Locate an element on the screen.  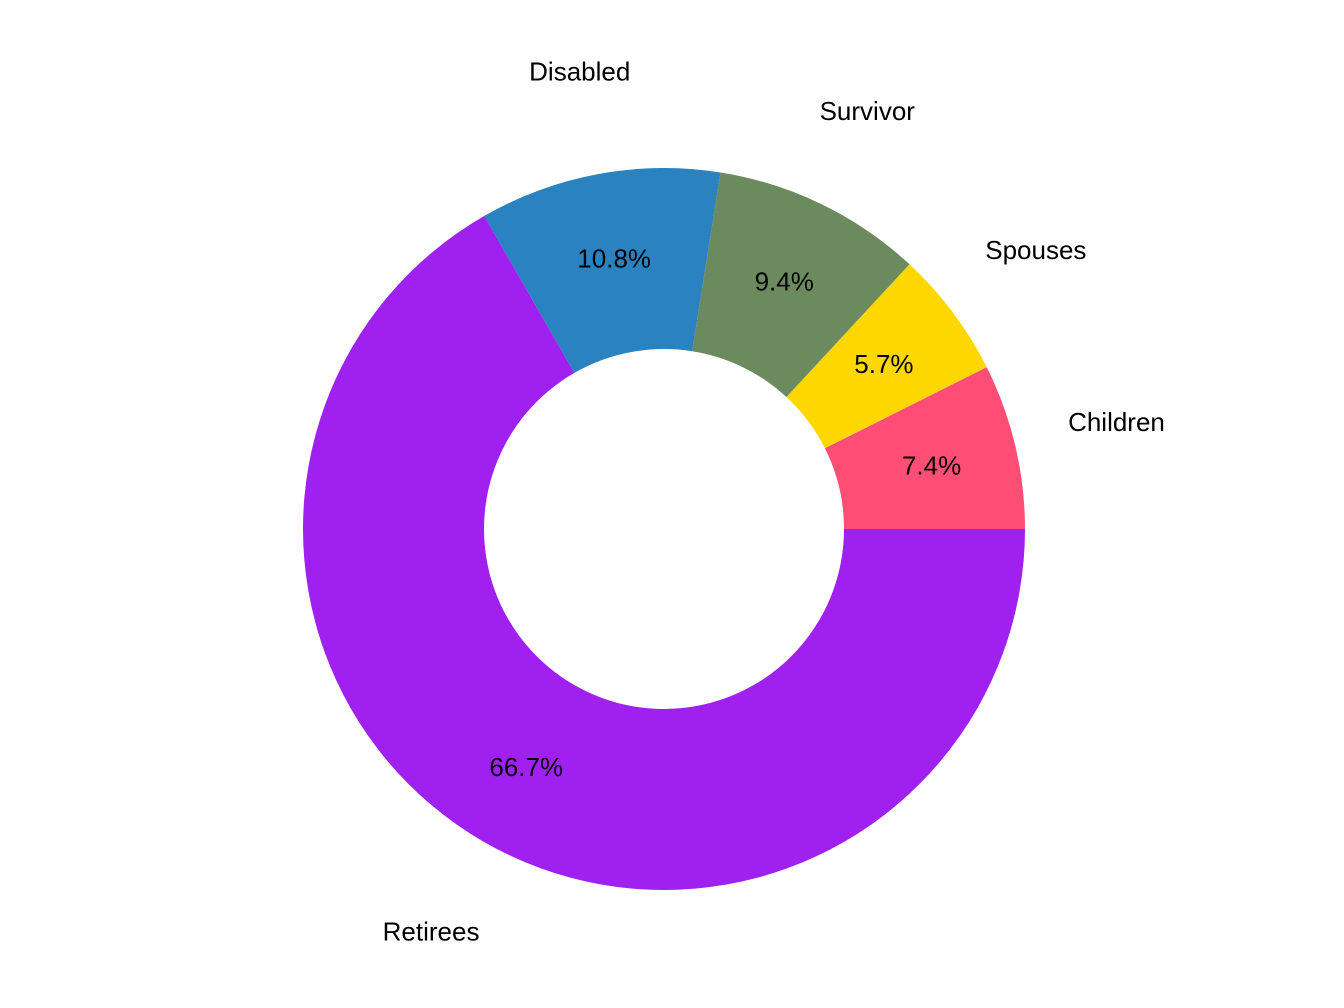
percent-label-survivor: 9.4% is located at coordinates (784, 282).